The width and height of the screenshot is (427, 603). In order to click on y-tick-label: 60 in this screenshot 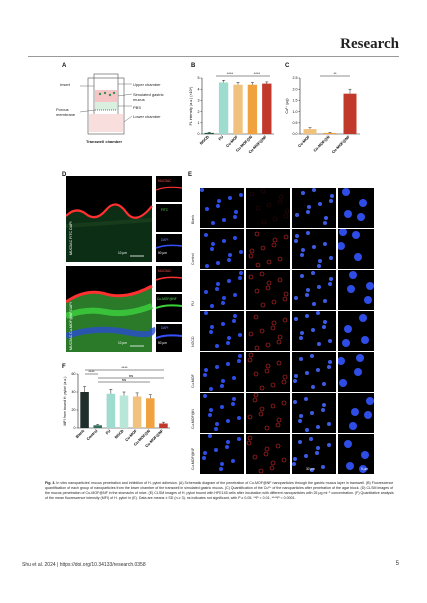, I will do `click(74, 374)`.